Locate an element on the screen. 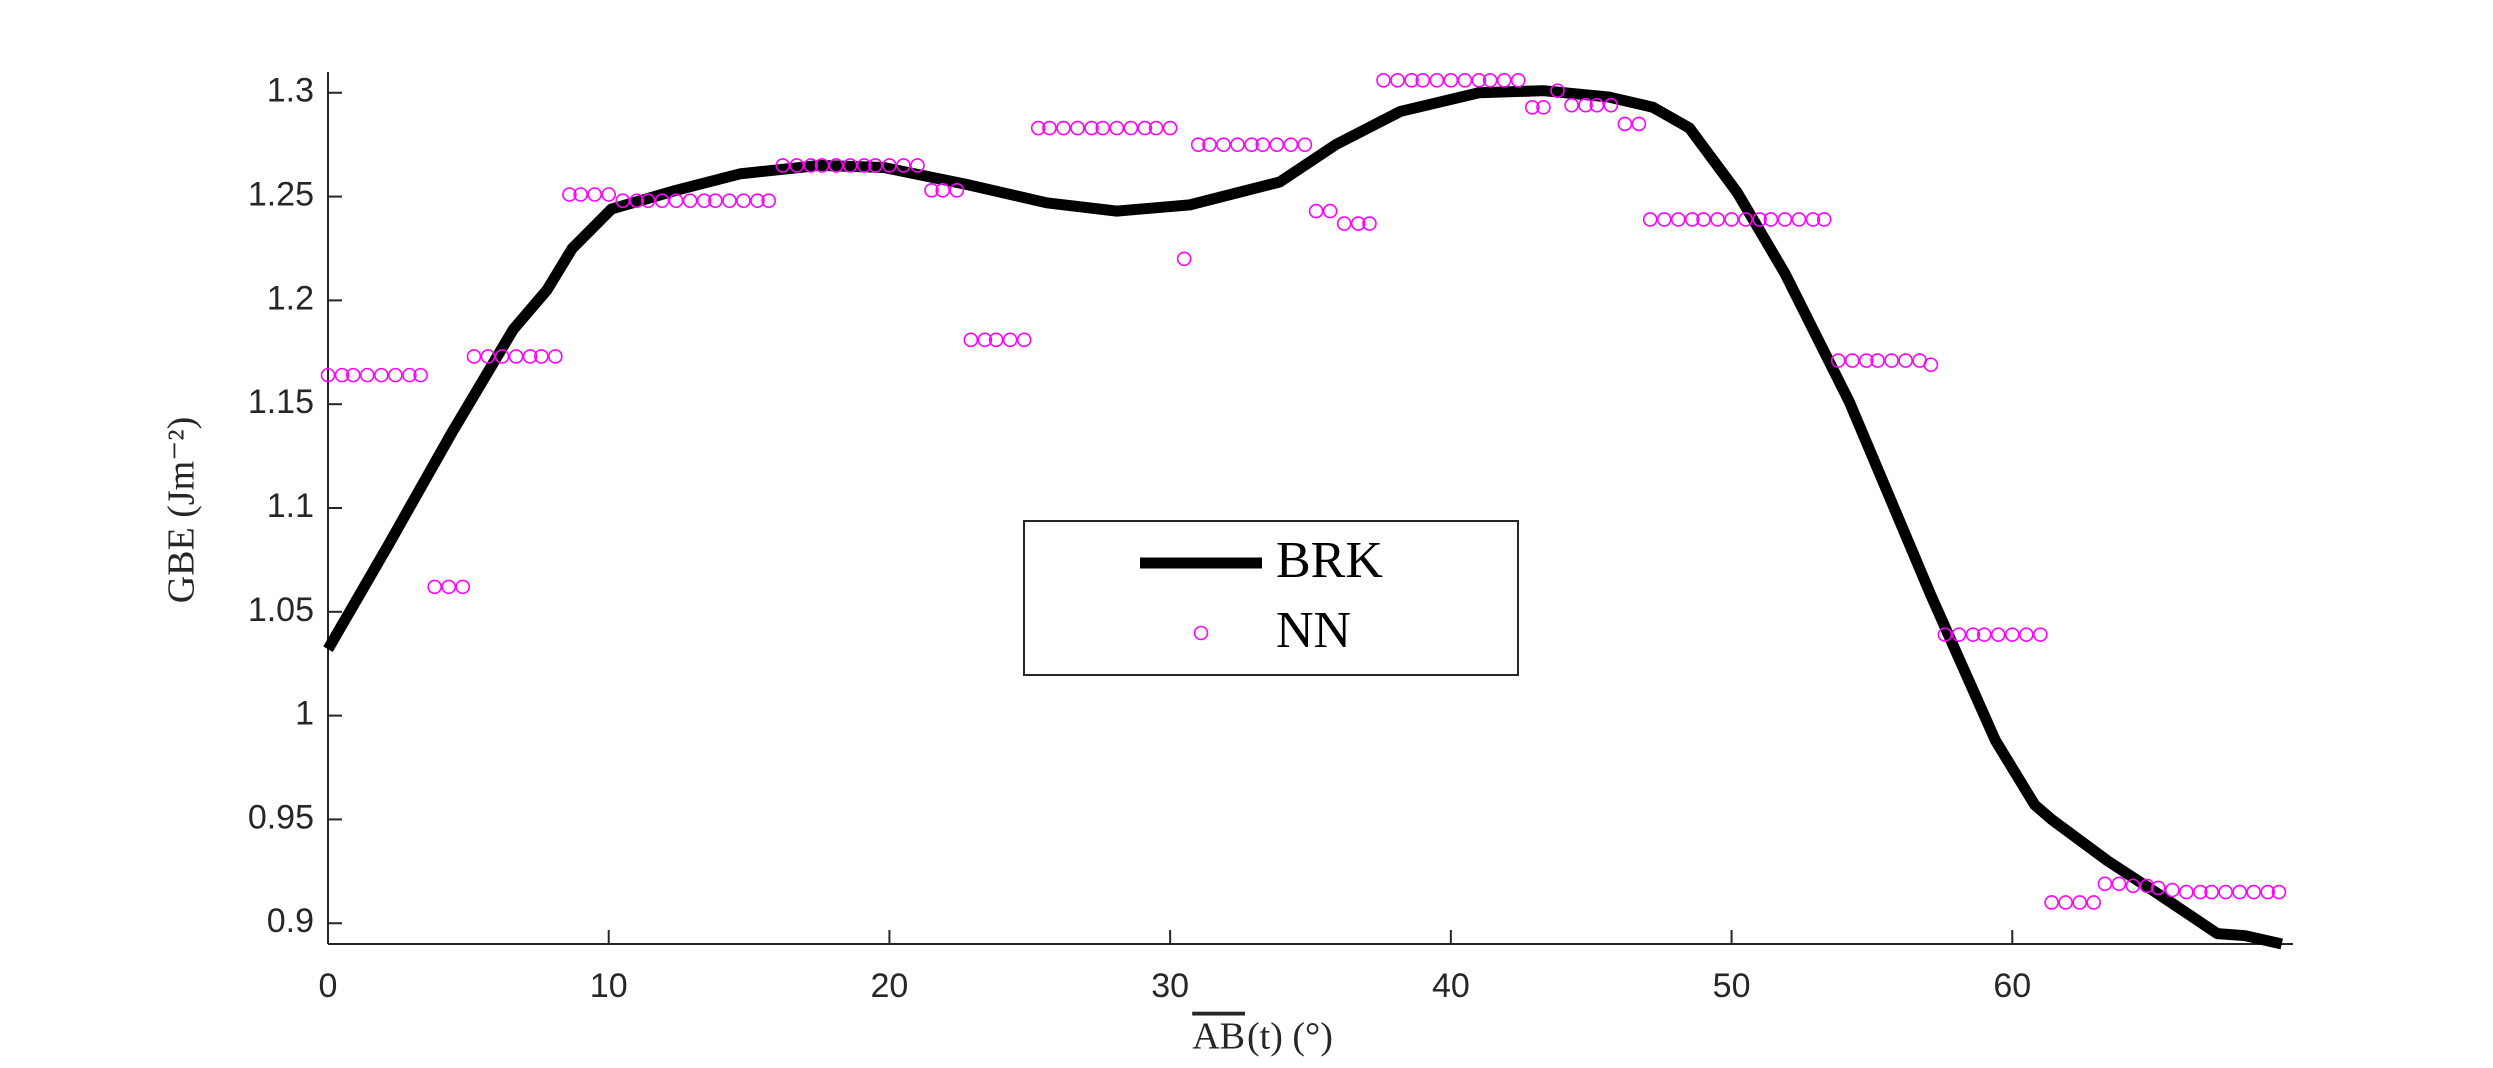  y-tick-label: 0.95 is located at coordinates (281, 817).